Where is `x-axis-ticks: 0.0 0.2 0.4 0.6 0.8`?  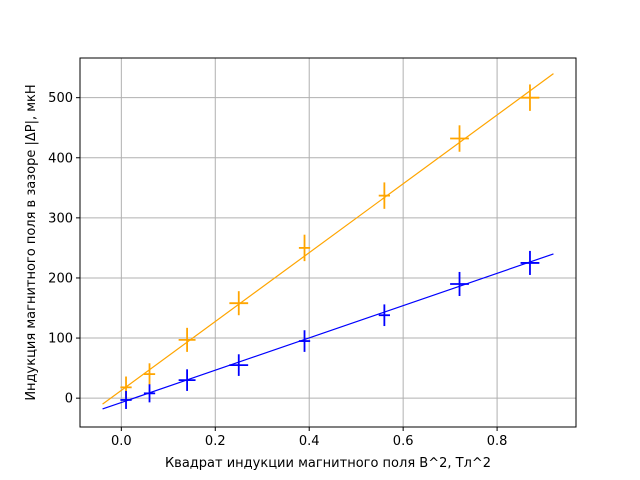
x-axis-ticks: 0.0 0.2 0.4 0.6 0.8 is located at coordinates (309, 438).